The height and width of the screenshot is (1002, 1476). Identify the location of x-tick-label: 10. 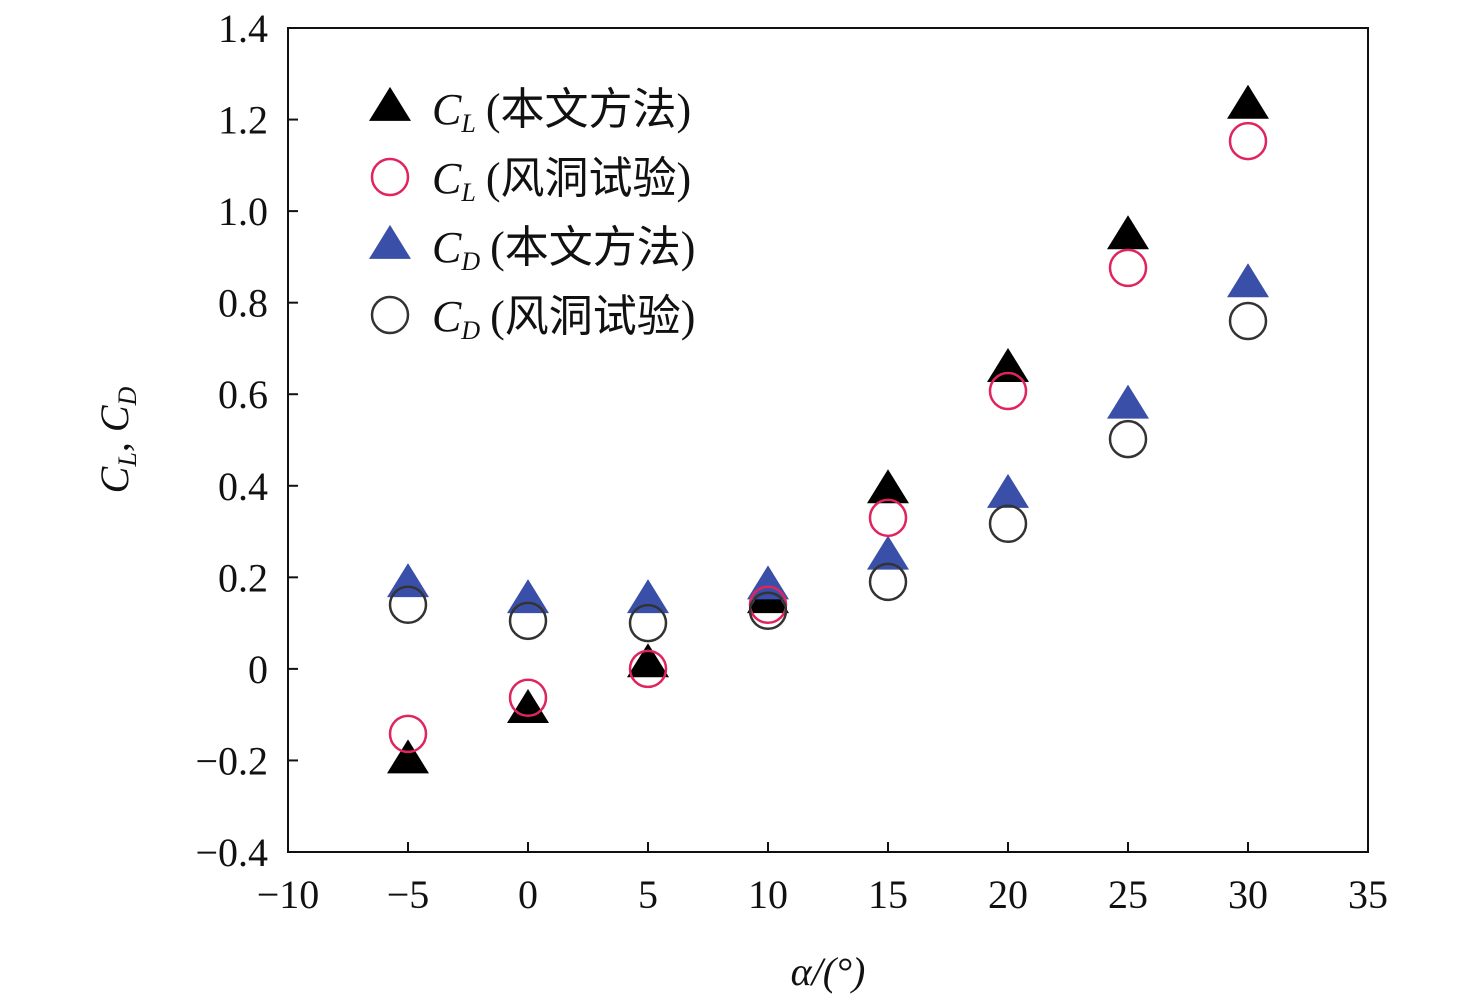
(768, 894).